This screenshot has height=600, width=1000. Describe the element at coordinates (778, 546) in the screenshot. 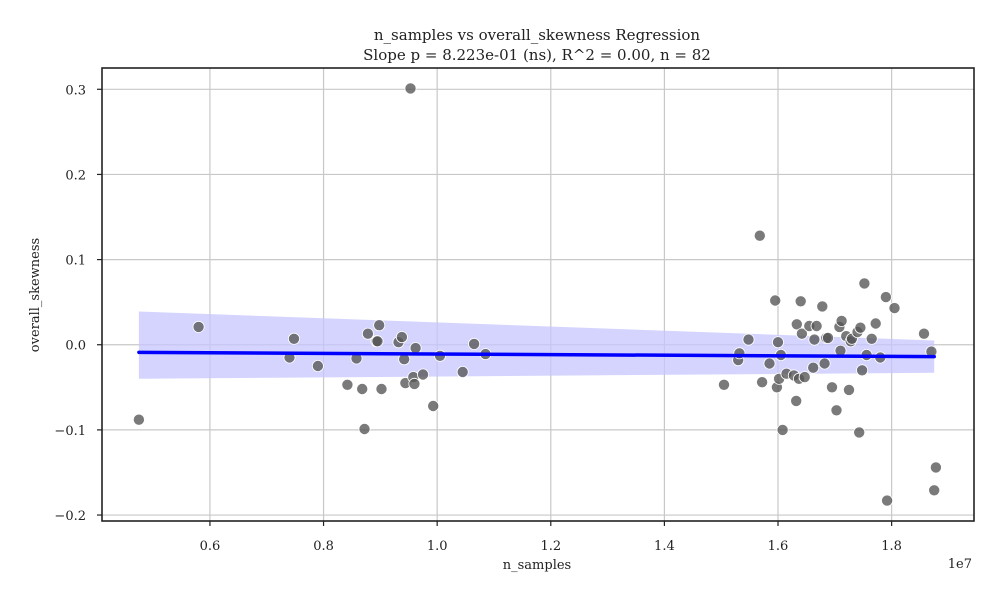

I see `x-tick-label: 1.6` at that location.